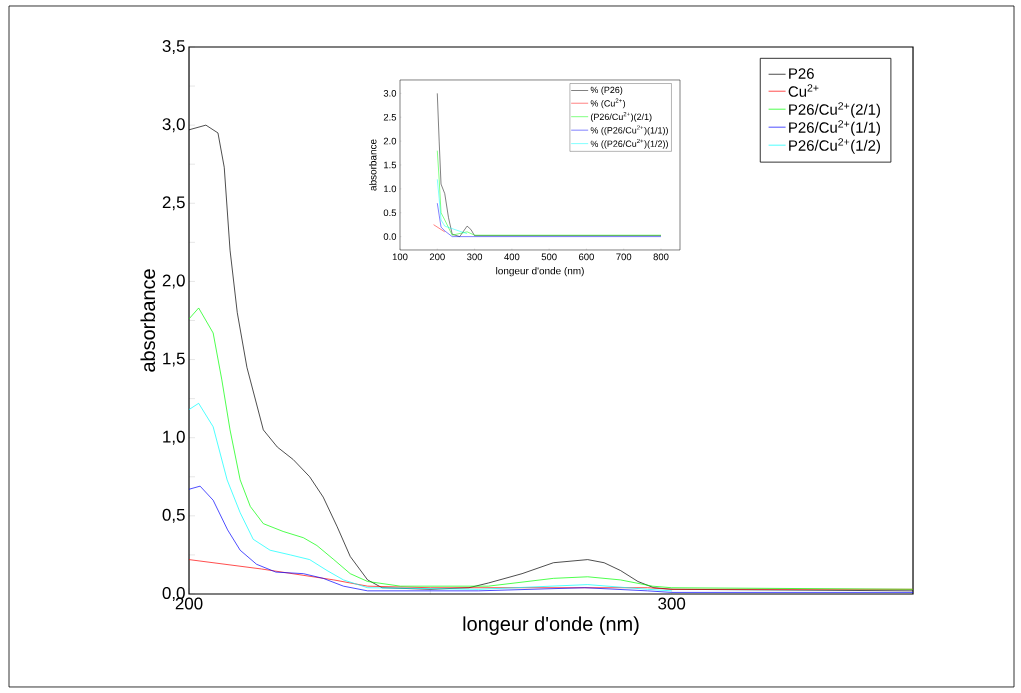  What do you see at coordinates (549, 257) in the screenshot?
I see `x-tick-label: 500` at bounding box center [549, 257].